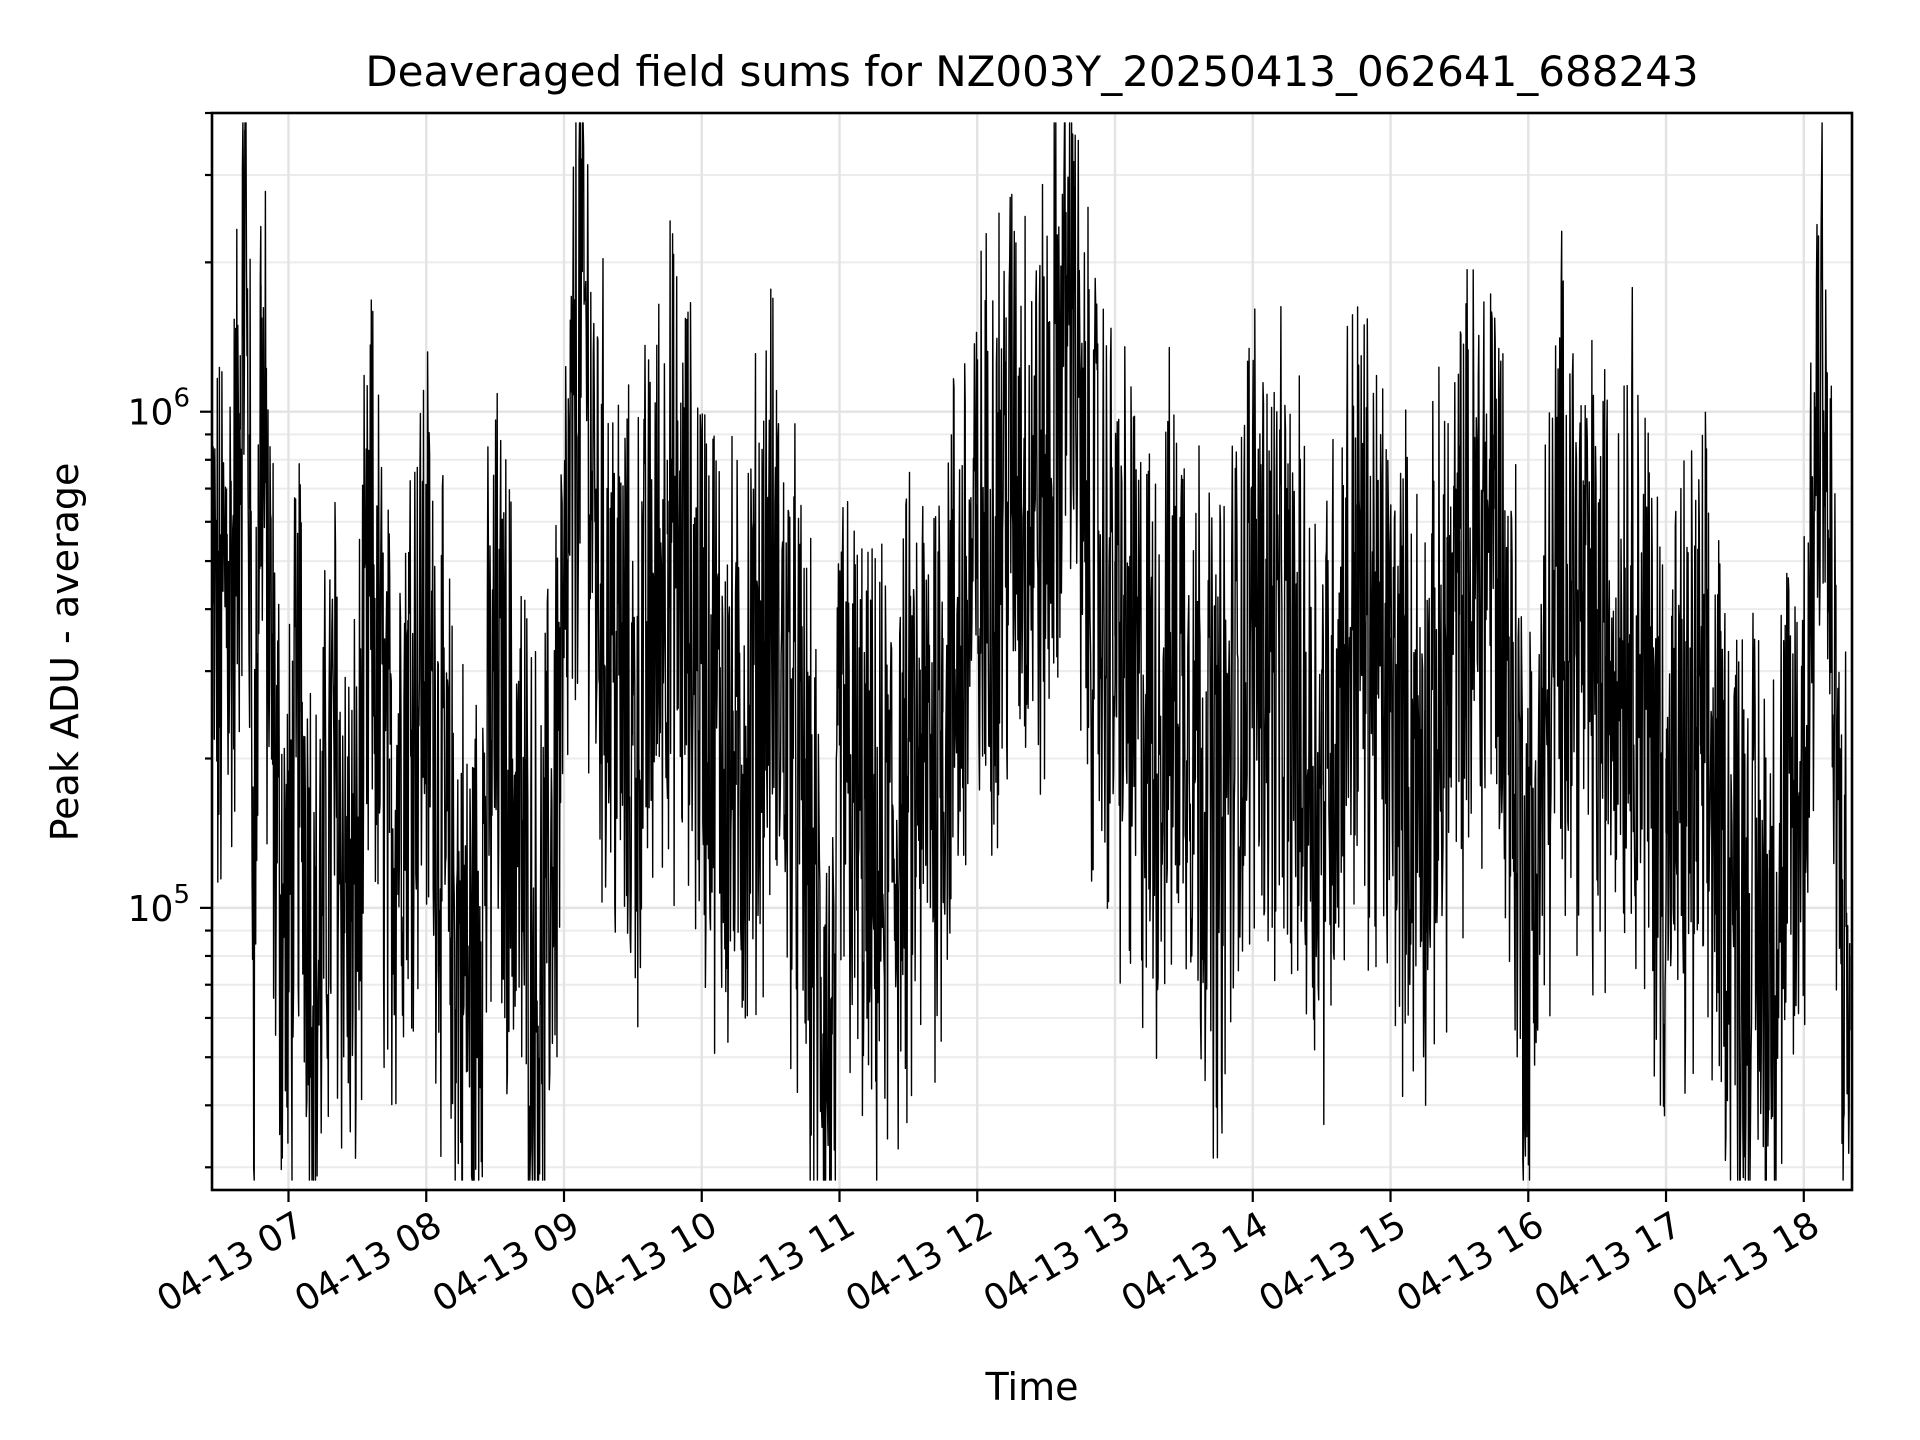 The width and height of the screenshot is (1920, 1440). What do you see at coordinates (506, 1262) in the screenshot?
I see `x-tick-label: 04-13 09` at bounding box center [506, 1262].